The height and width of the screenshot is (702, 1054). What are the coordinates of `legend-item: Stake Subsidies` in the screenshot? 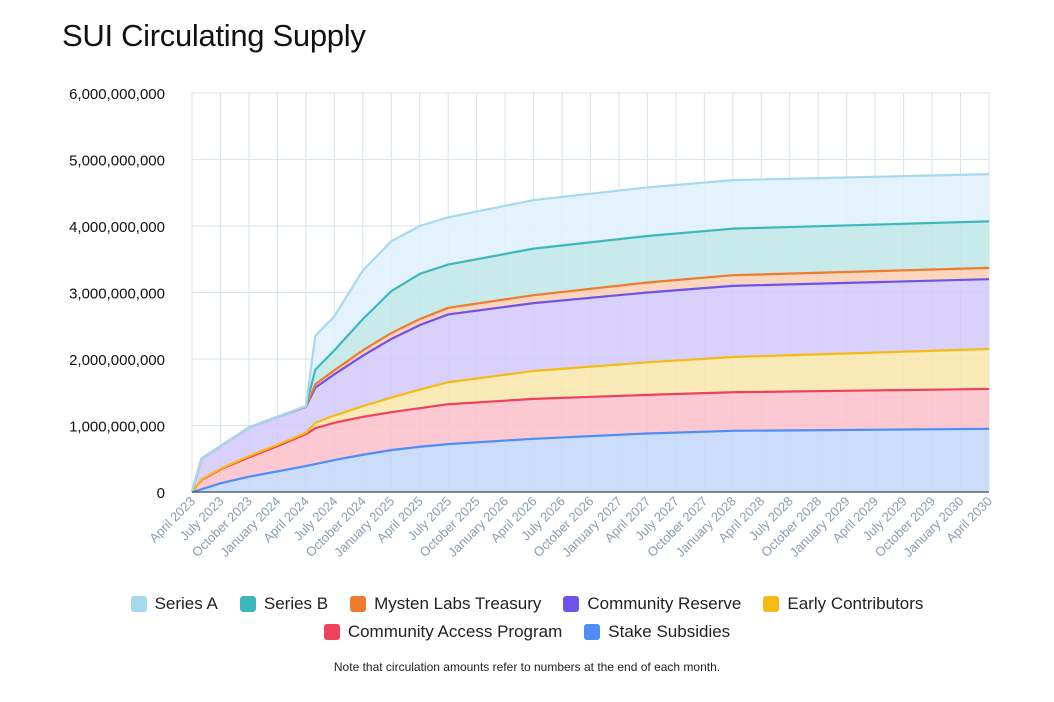 It's located at (657, 632).